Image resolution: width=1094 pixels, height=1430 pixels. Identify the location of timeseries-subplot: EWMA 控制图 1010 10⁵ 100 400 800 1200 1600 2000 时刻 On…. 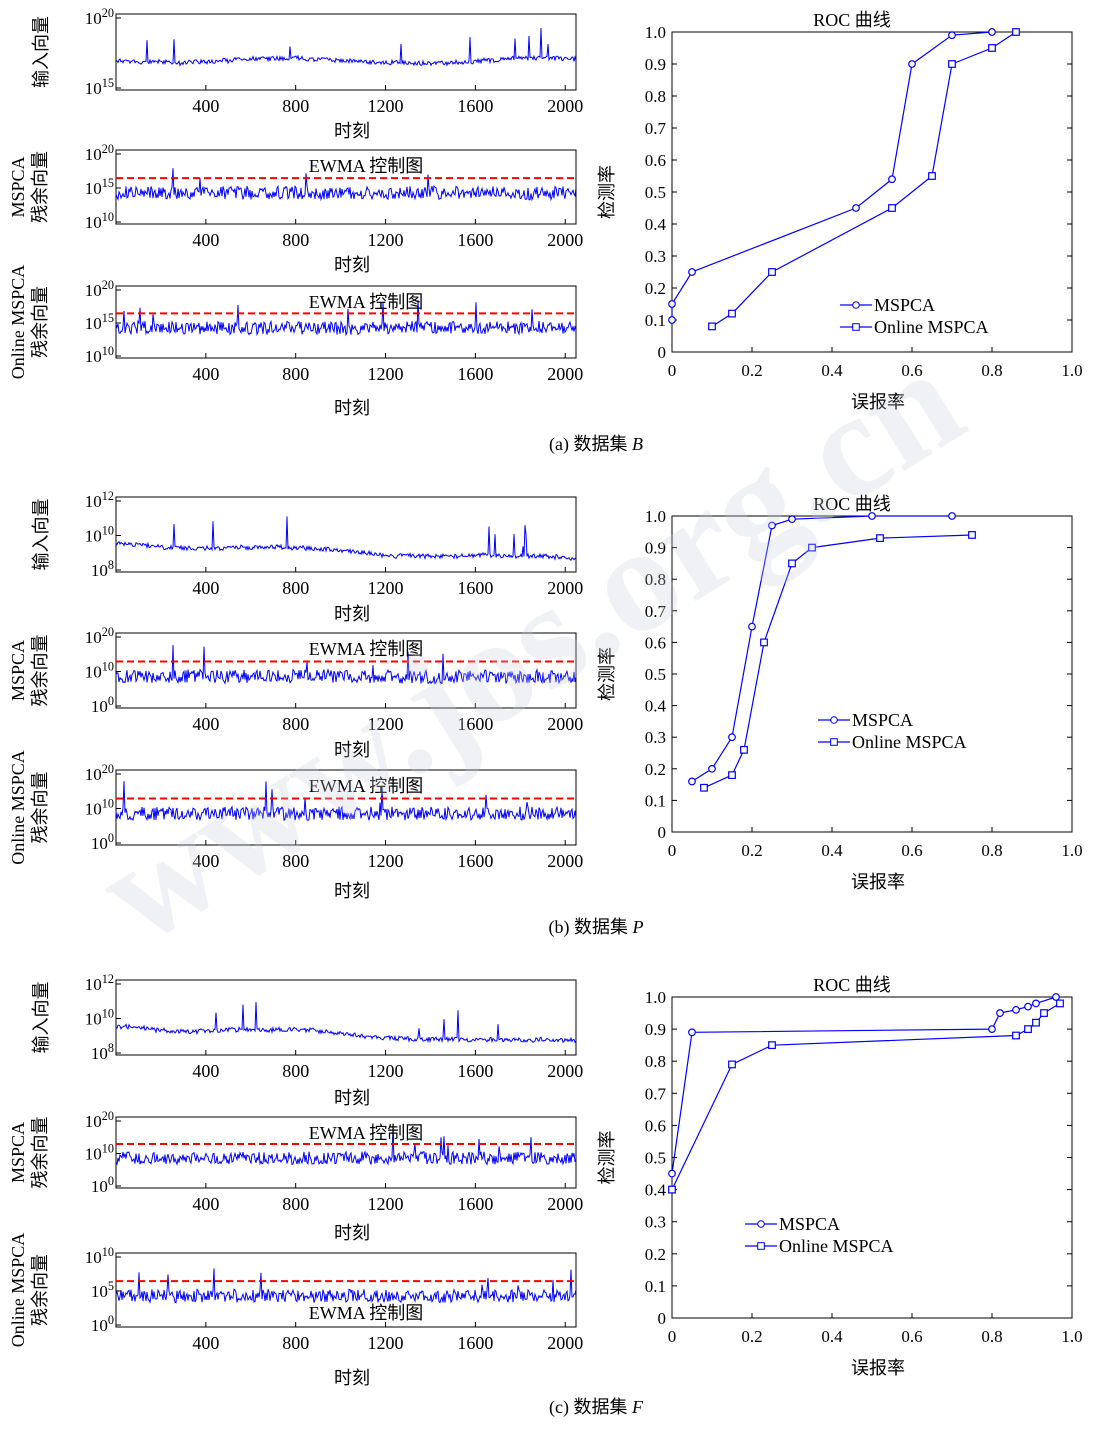
(295, 1310).